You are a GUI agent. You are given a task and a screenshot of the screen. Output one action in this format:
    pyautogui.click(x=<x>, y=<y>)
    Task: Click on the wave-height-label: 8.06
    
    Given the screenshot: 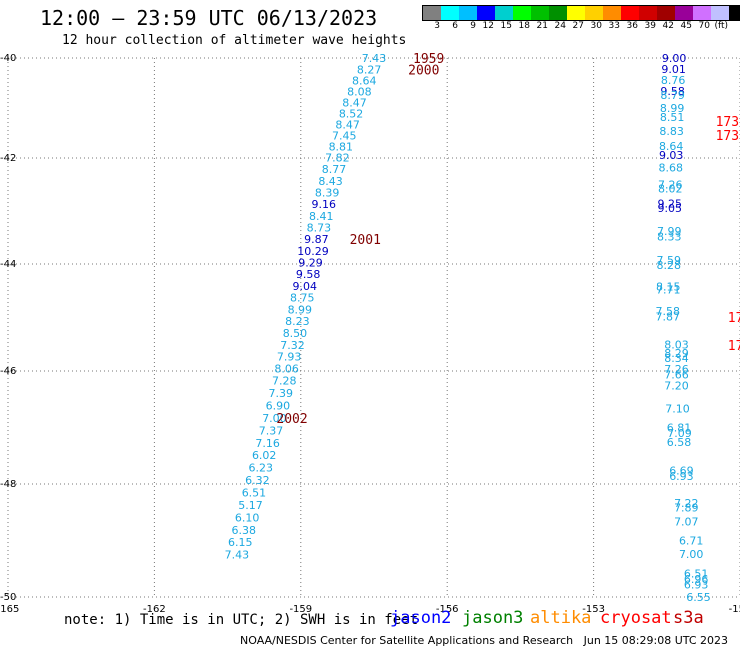 What is the action you would take?
    pyautogui.click(x=286, y=368)
    